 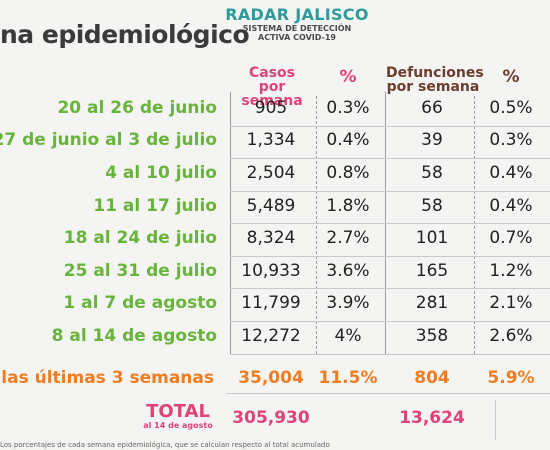 I want to click on deaths-pct: 1.2%, so click(x=511, y=271).